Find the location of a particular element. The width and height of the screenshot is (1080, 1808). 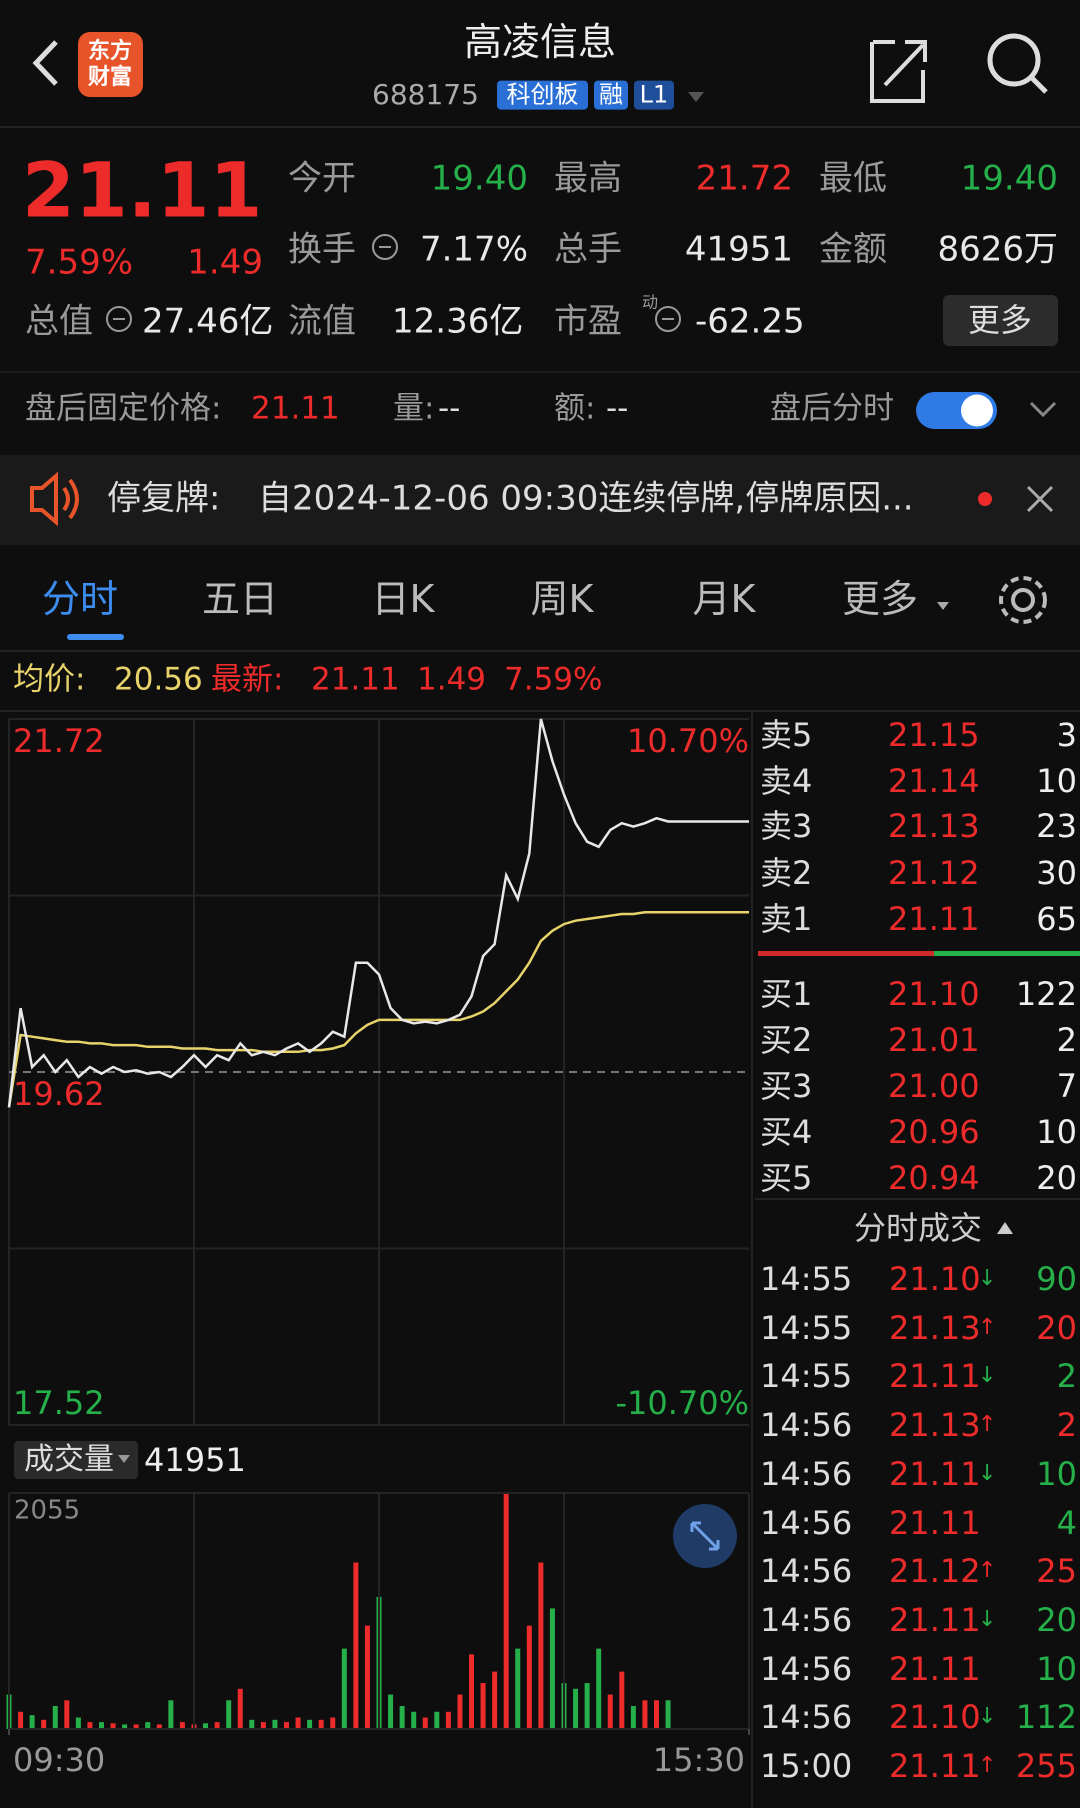

trade-direction: ↑ is located at coordinates (987, 1327).